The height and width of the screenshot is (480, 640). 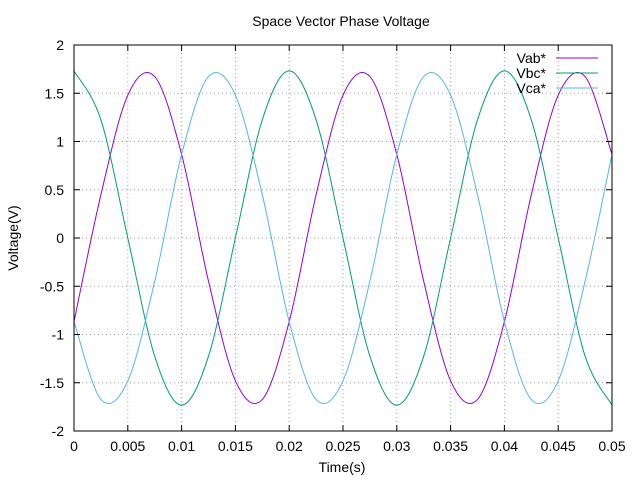 I want to click on y-tick-label: 0, so click(x=60, y=238).